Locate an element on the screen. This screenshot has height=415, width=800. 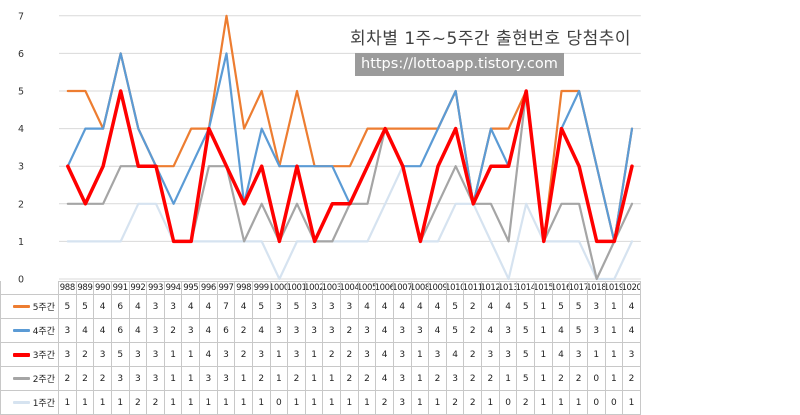
y-tick-label: 1 is located at coordinates (21, 242).